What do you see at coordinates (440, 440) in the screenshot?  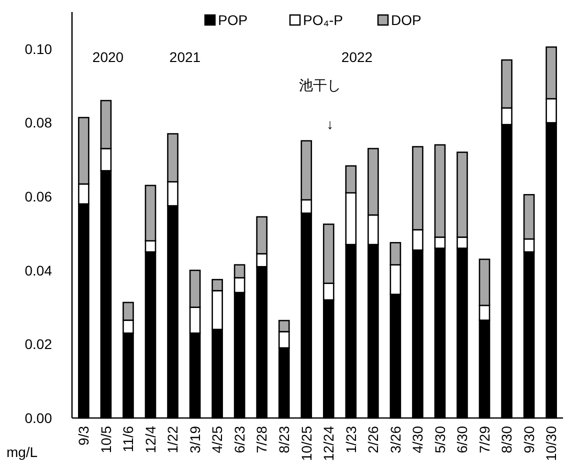 I see `x-tick-label: 5/30` at bounding box center [440, 440].